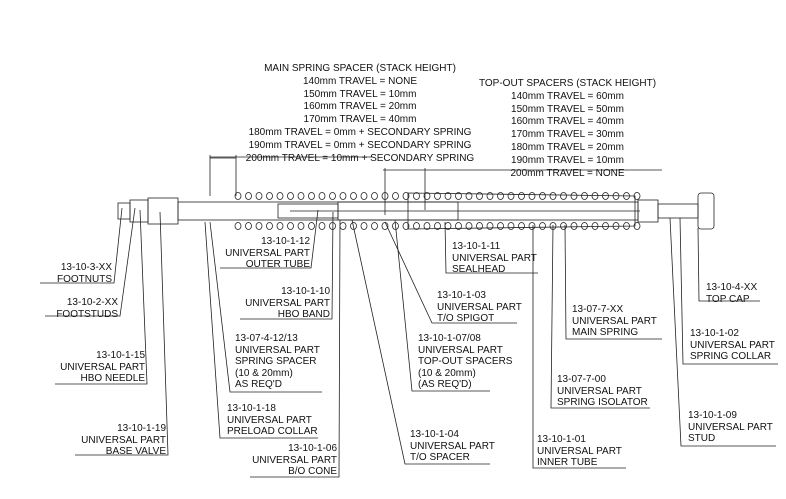 This screenshot has height=499, width=786. Describe the element at coordinates (714, 333) in the screenshot. I see `part-number: 13-10-1-02` at that location.